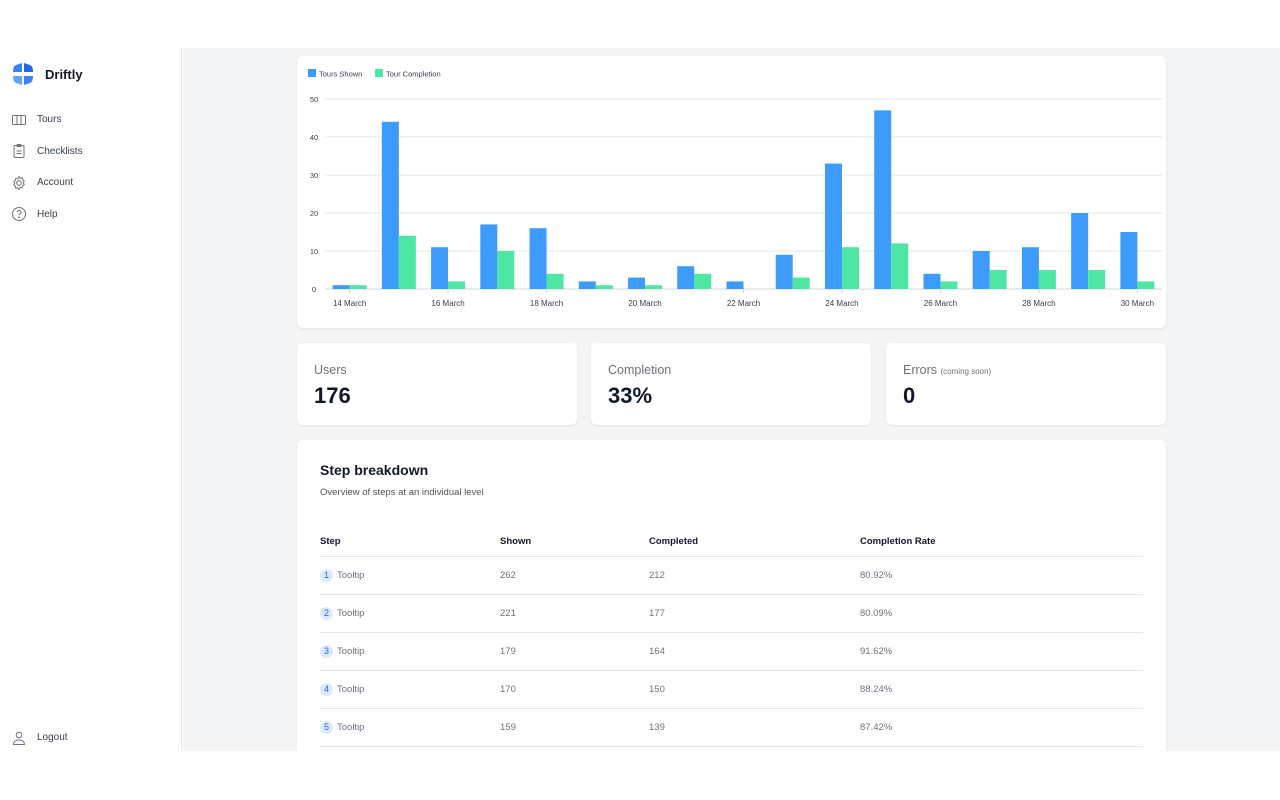  I want to click on x-tick-label: 26 March, so click(940, 303).